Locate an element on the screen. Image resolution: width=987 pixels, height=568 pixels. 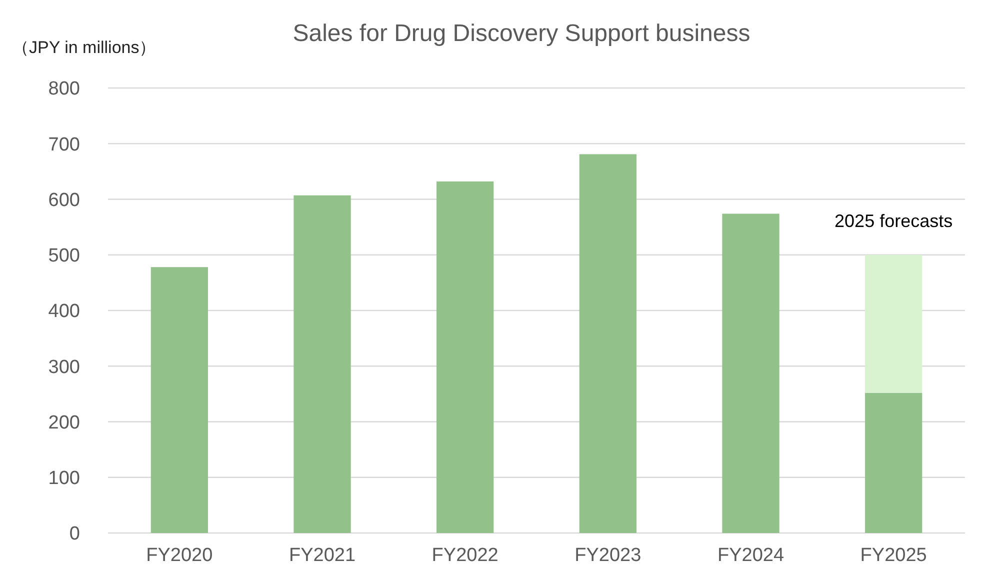
y-tick-label: 100 is located at coordinates (64, 479).